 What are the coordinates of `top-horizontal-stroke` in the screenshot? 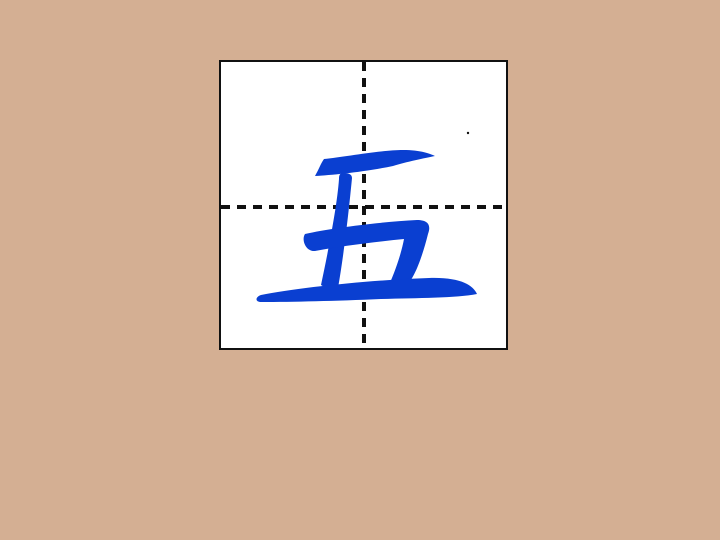 It's located at (375, 163).